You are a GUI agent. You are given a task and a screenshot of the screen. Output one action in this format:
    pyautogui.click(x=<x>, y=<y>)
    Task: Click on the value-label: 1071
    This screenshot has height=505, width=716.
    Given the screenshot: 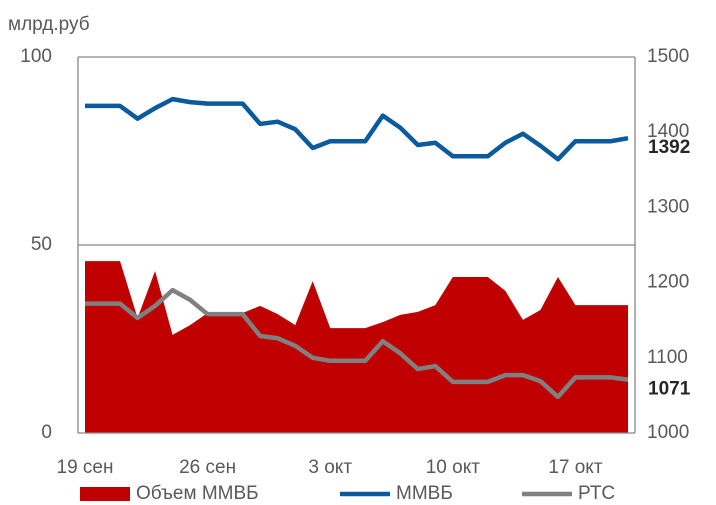 What is the action you would take?
    pyautogui.click(x=669, y=389)
    